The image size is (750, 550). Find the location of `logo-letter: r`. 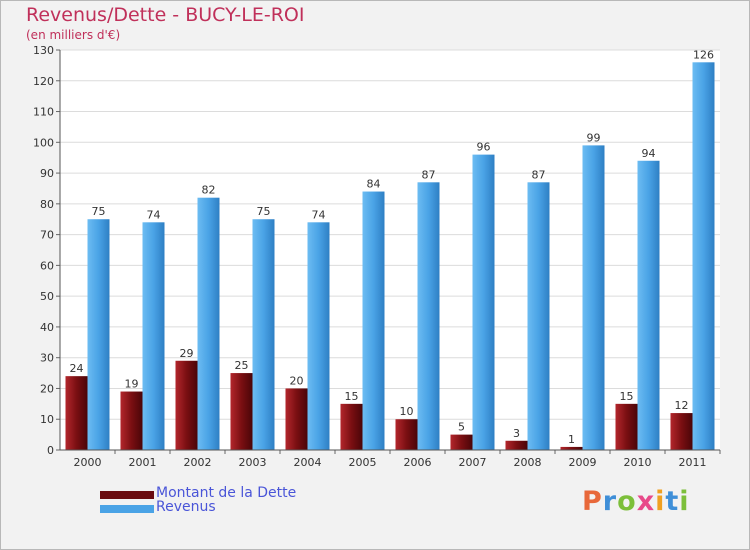

logo-letter: r is located at coordinates (610, 501).